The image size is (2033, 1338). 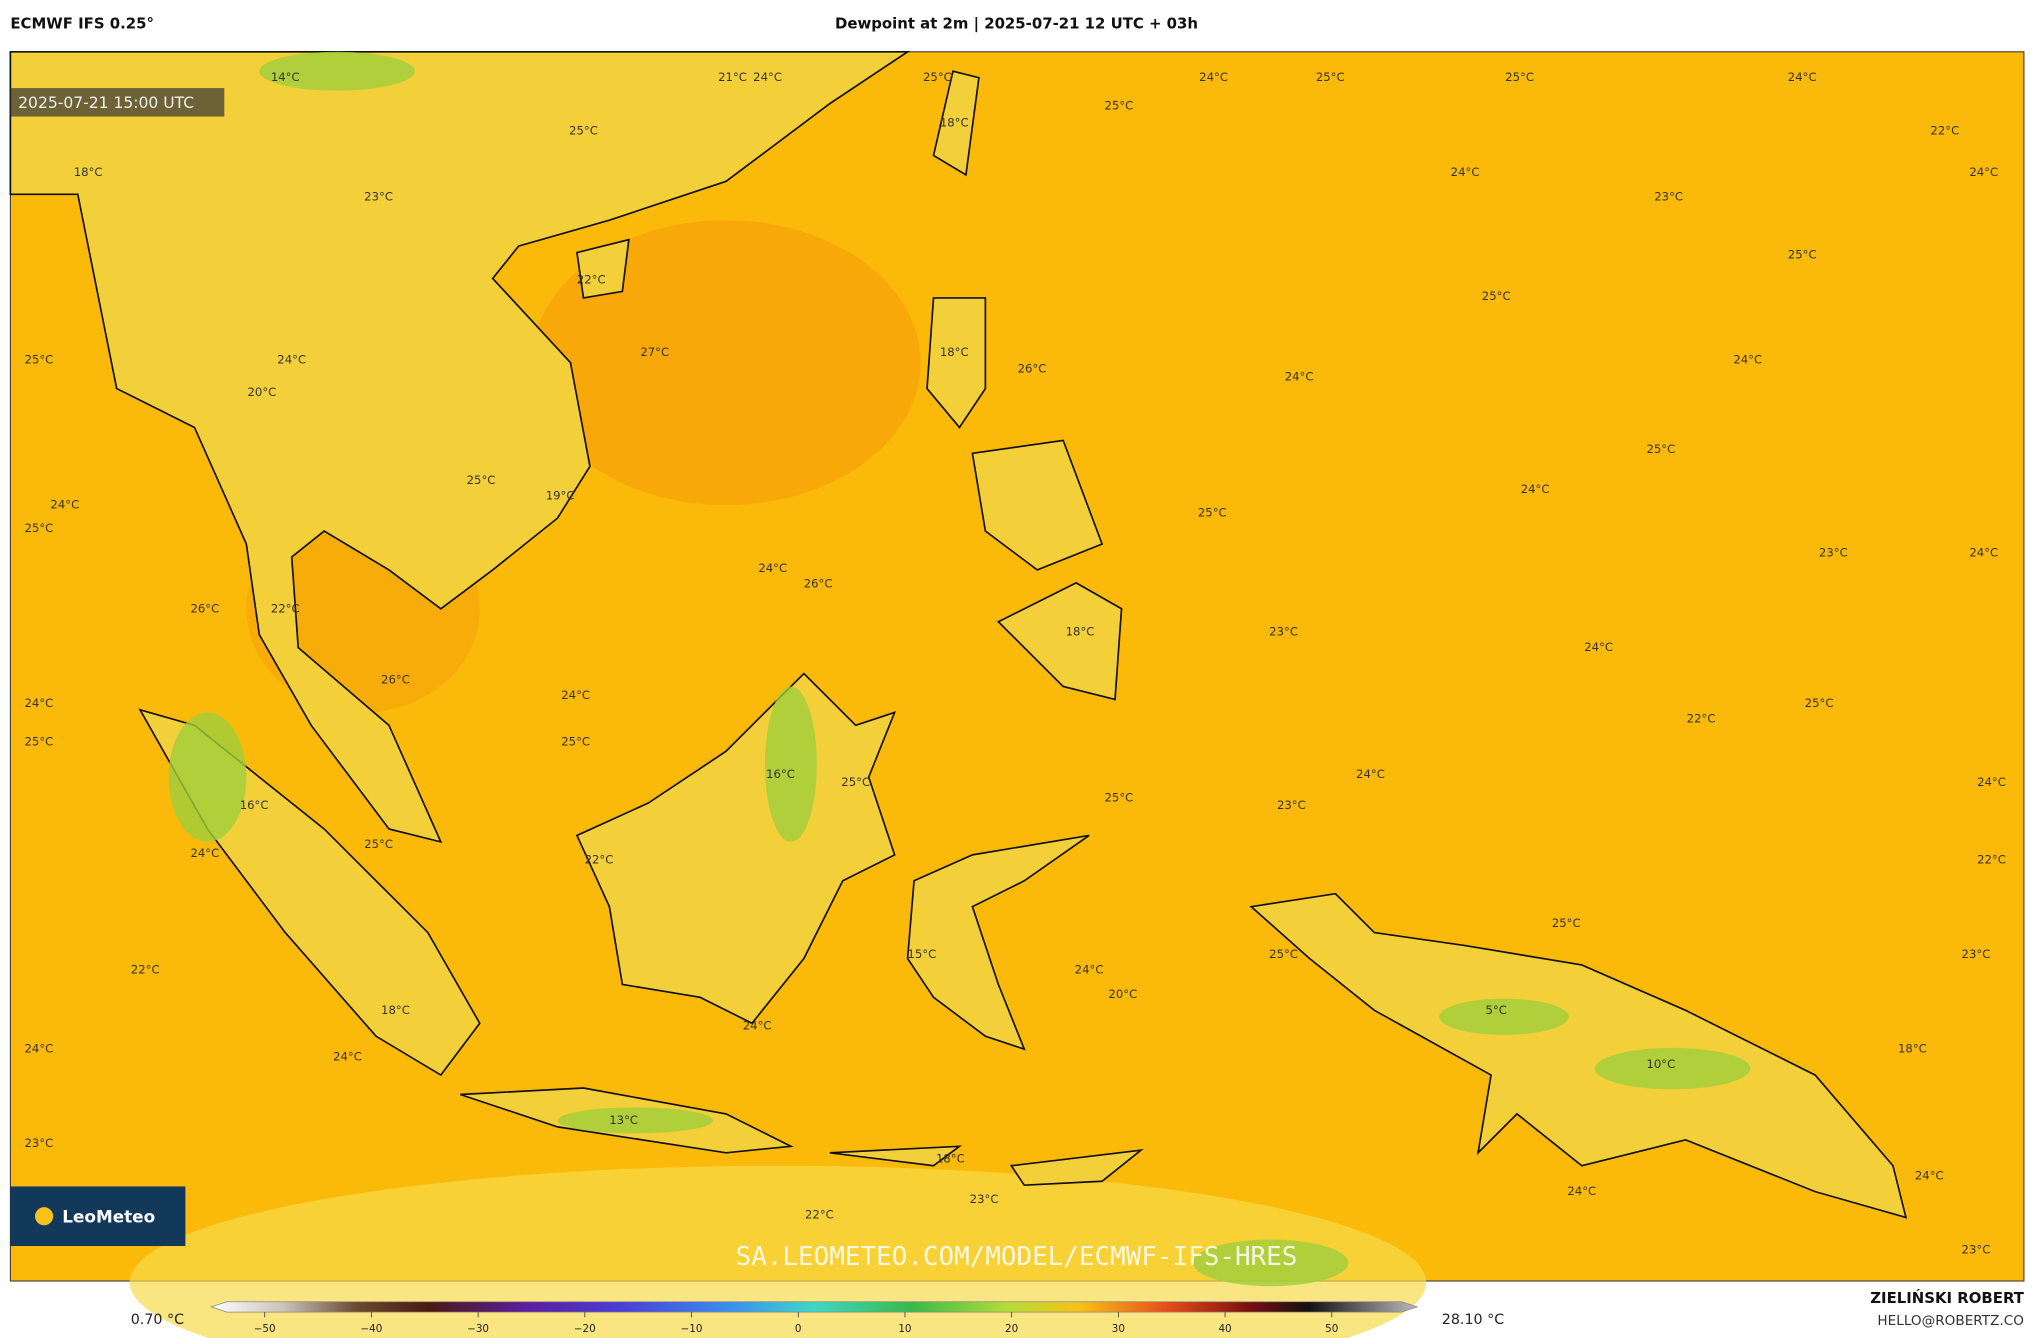 What do you see at coordinates (623, 1120) in the screenshot?
I see `temperature-label: 13°C` at bounding box center [623, 1120].